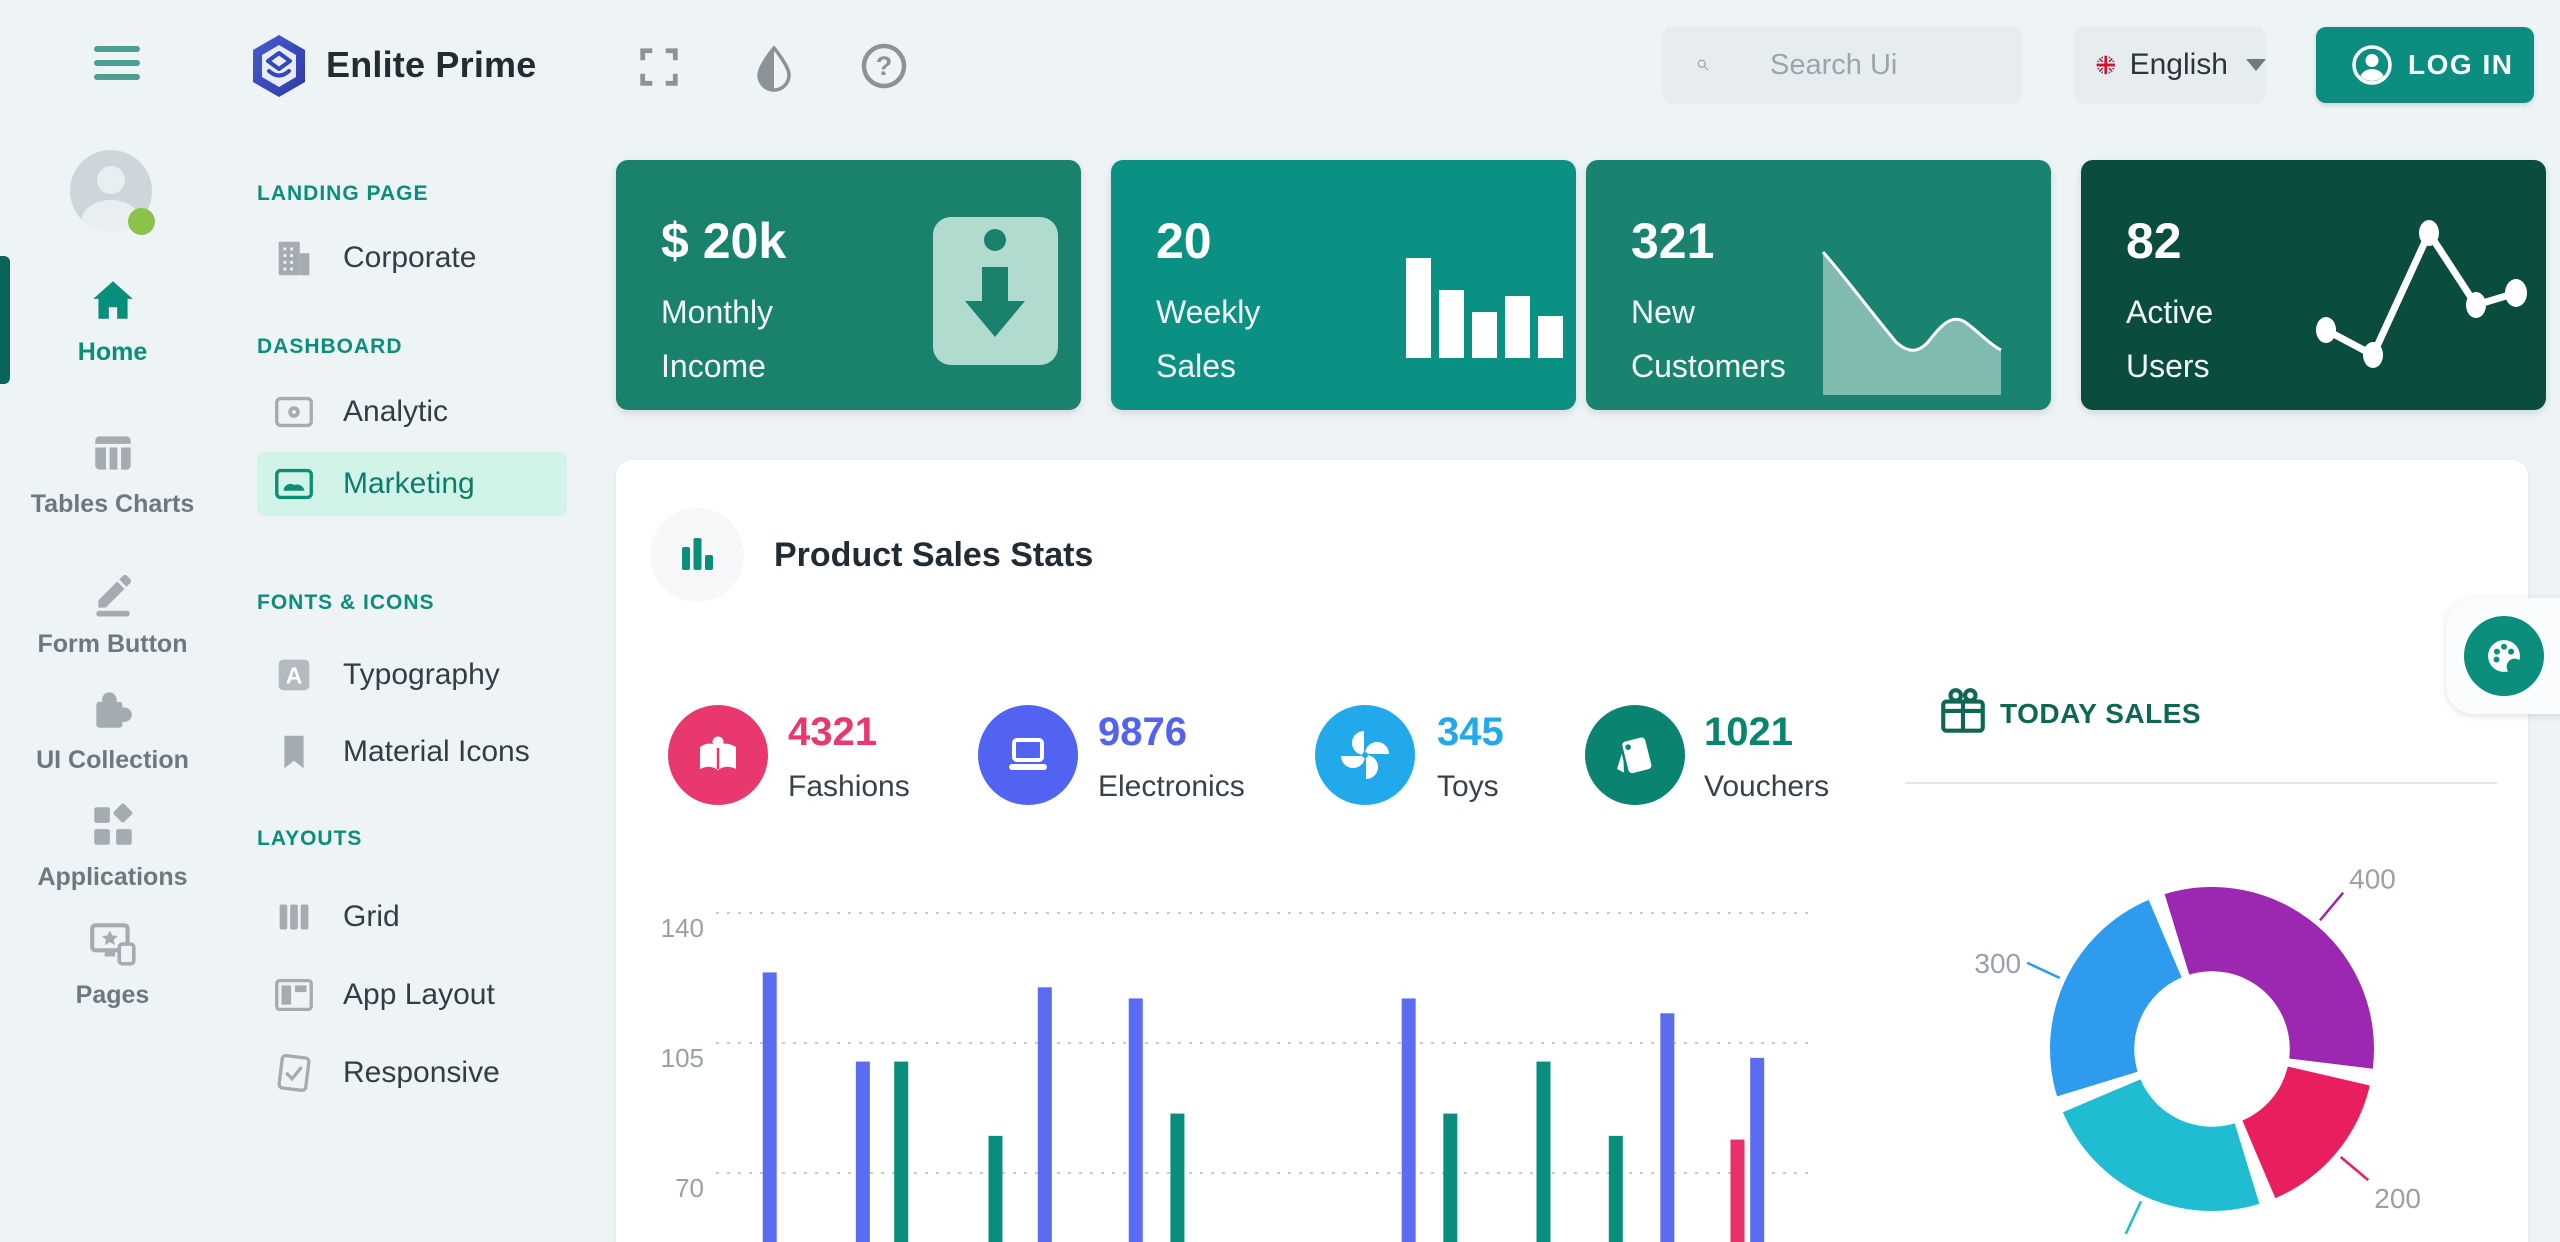 The image size is (2560, 1242). I want to click on mini-area-chart, so click(1911, 323).